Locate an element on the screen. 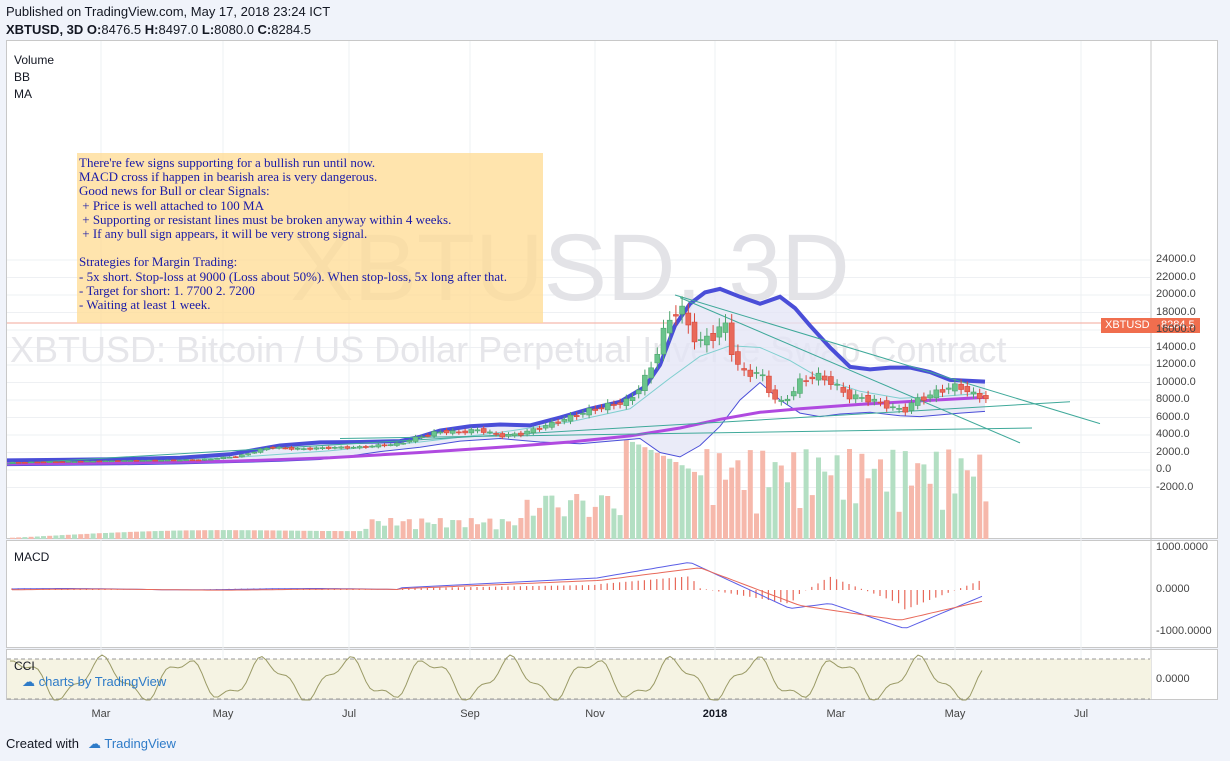 The height and width of the screenshot is (761, 1230). ma-label: MA is located at coordinates (23, 94).